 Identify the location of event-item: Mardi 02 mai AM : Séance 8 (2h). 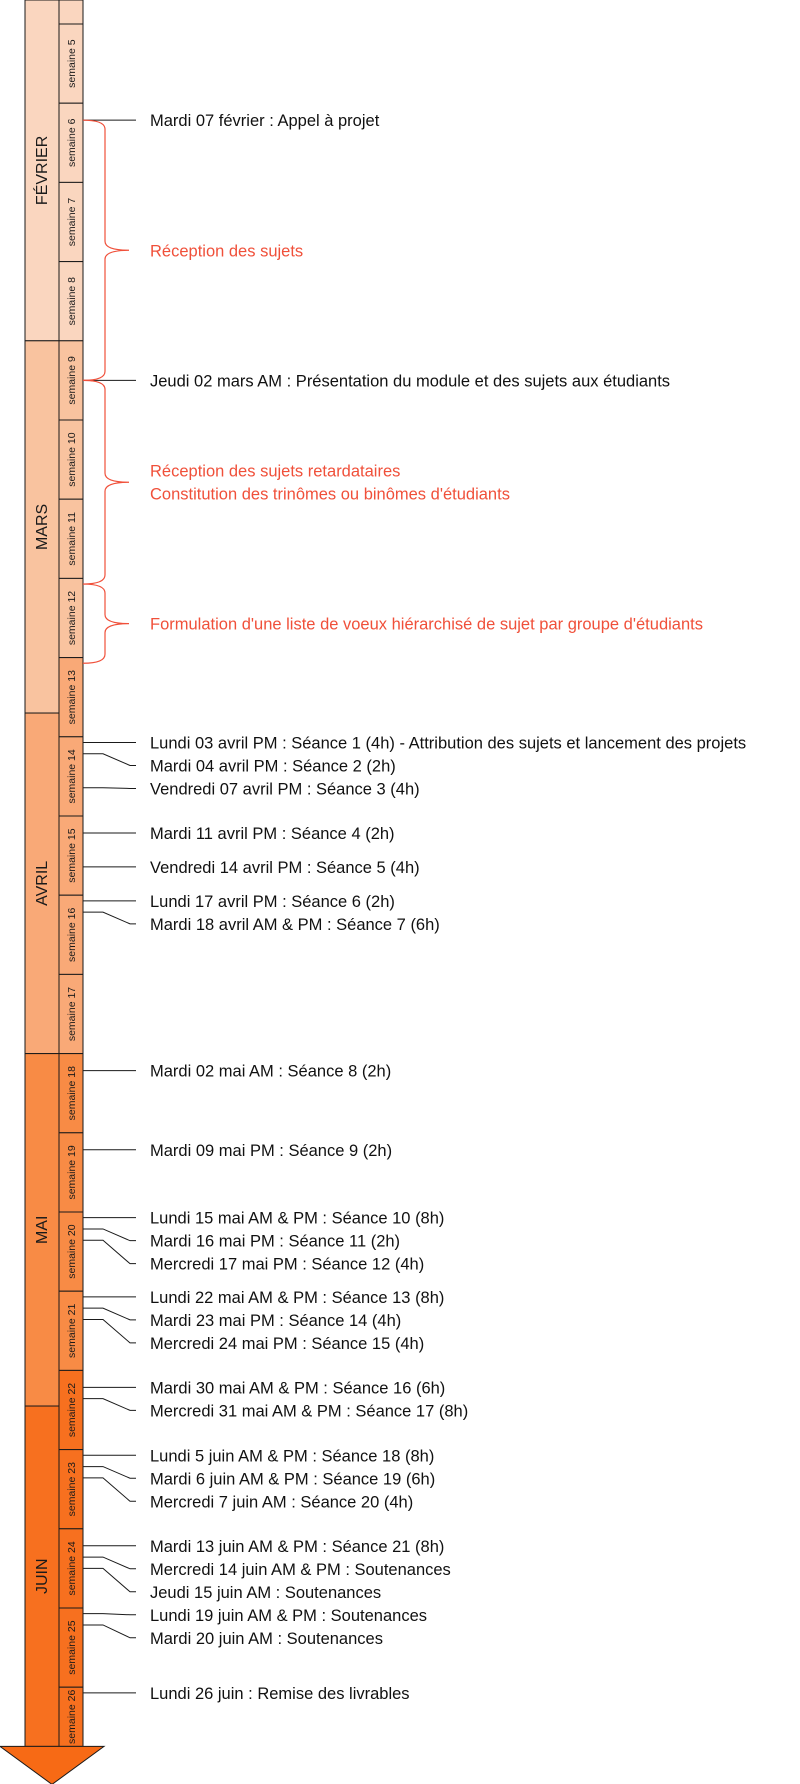
(237, 1072).